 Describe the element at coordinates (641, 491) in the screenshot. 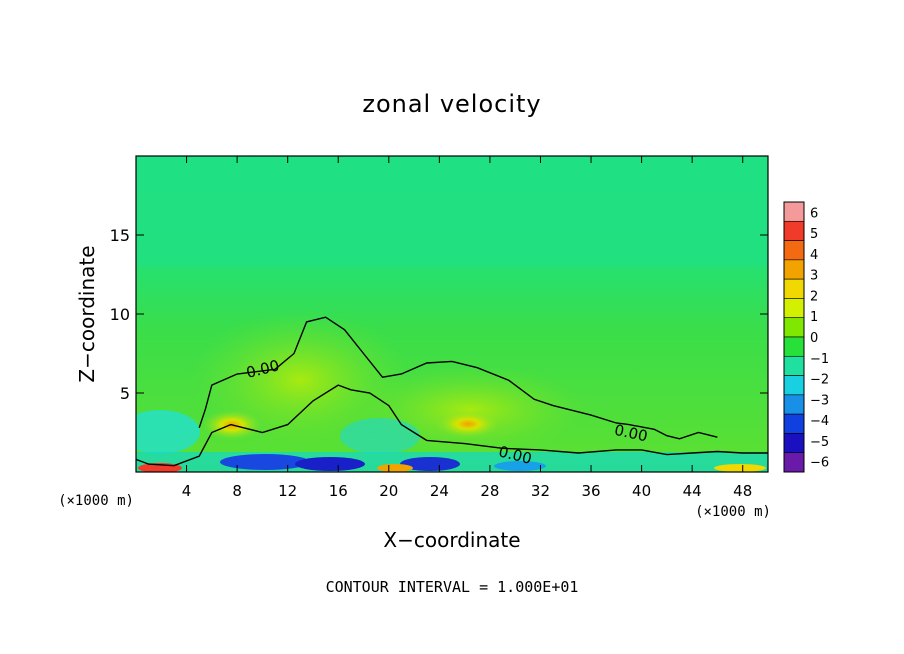

I see `x-tick-label: 40` at that location.